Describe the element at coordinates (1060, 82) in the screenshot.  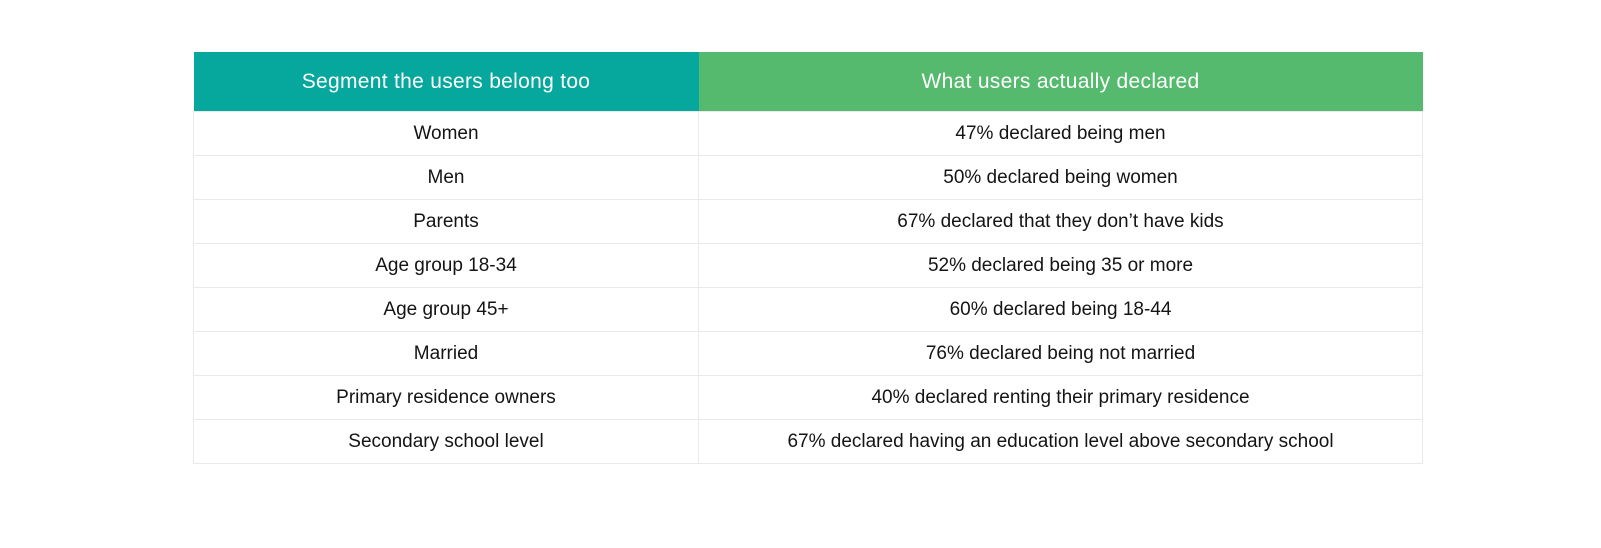
I see `column-header-declared: What users actually declared` at that location.